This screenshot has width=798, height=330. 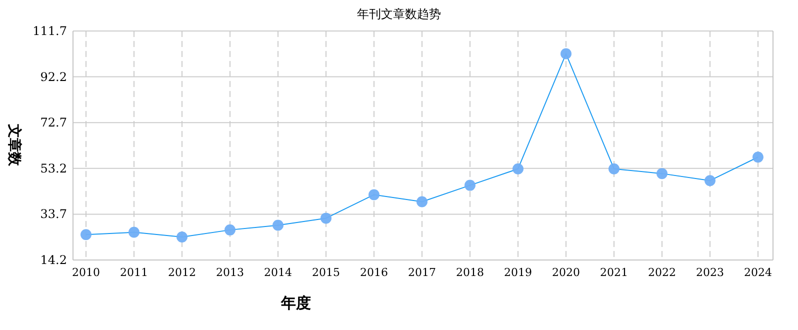 What do you see at coordinates (230, 272) in the screenshot?
I see `x-tick-label: 2013` at bounding box center [230, 272].